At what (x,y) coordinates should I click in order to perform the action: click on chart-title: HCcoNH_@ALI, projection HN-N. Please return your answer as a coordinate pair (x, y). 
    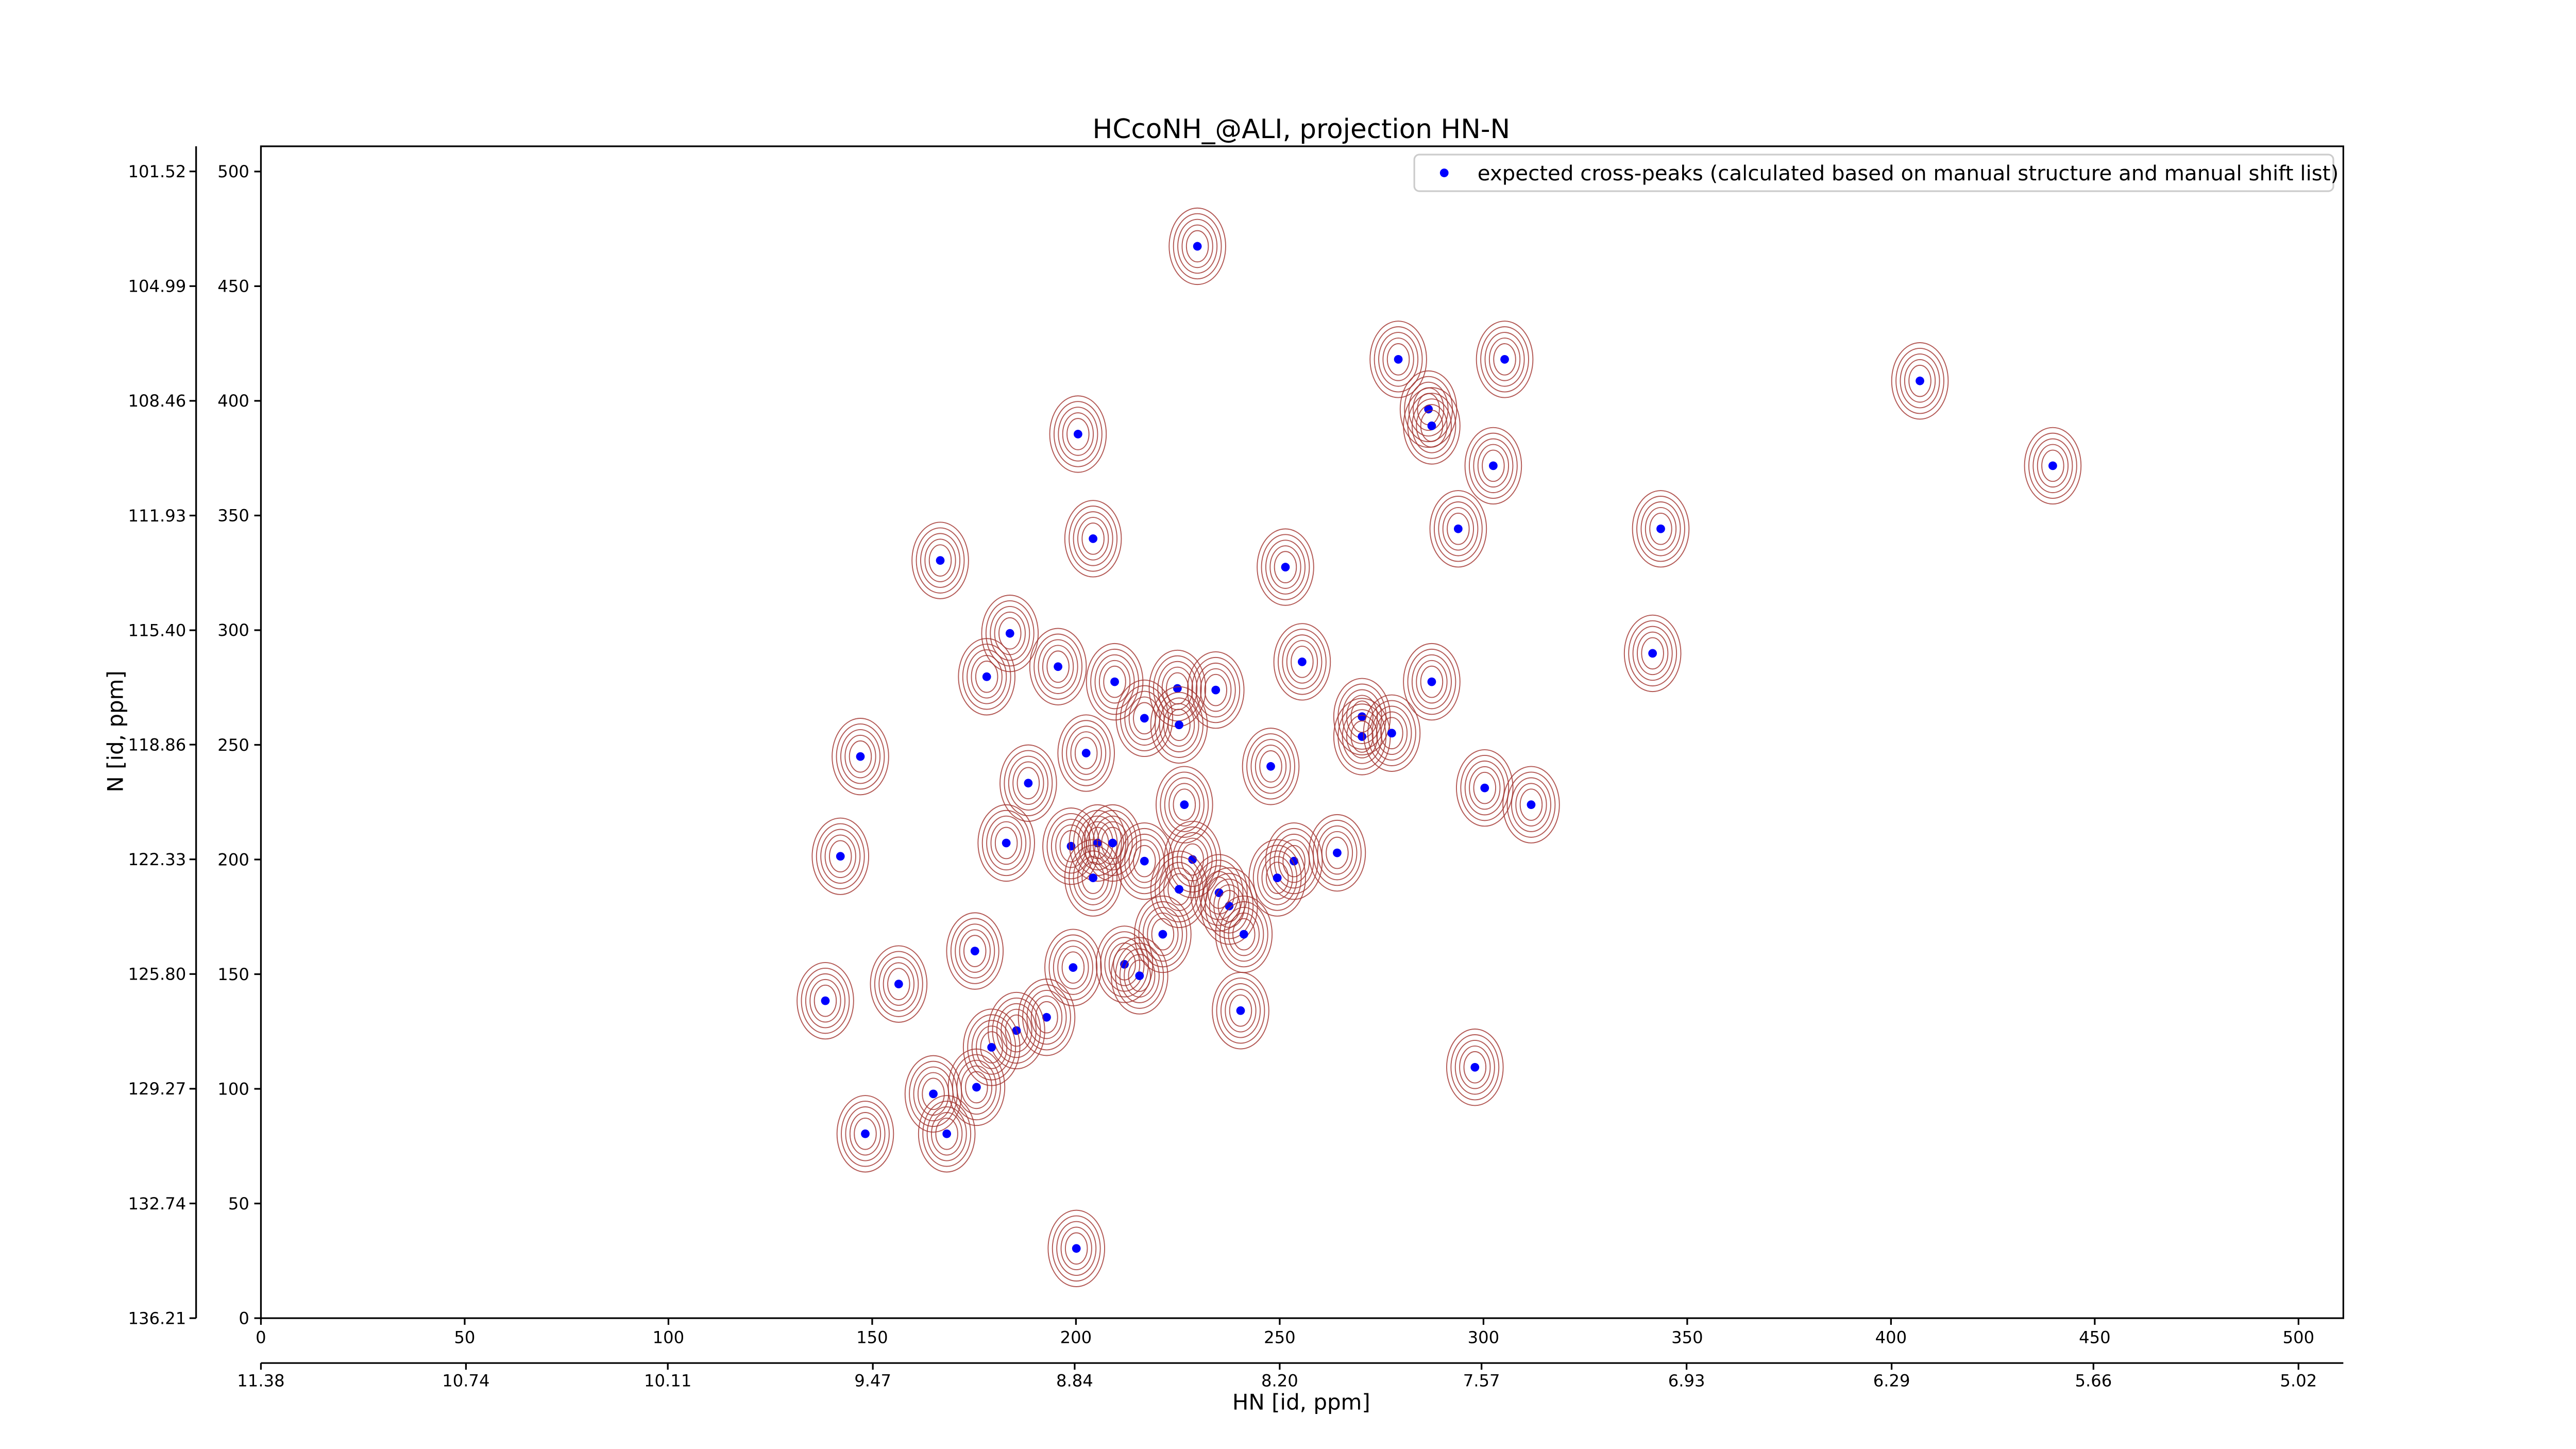
    Looking at the image, I should click on (1302, 129).